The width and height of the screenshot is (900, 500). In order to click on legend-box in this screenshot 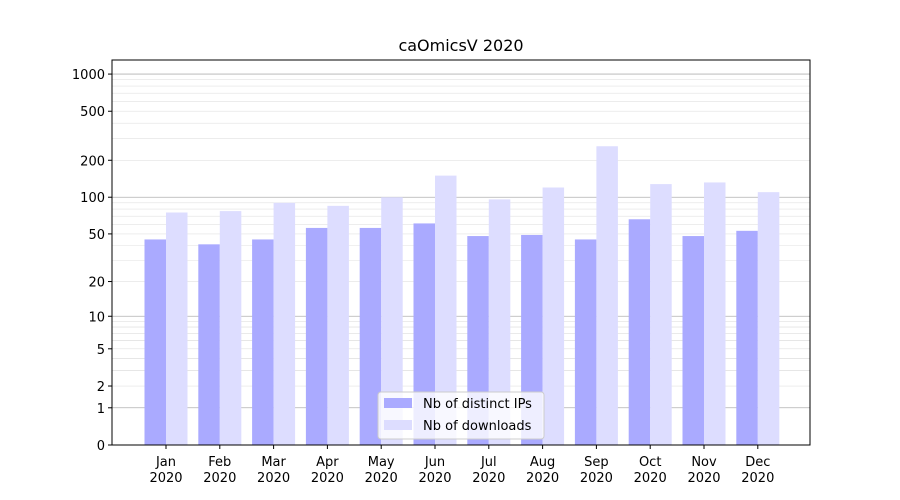, I will do `click(461, 415)`.